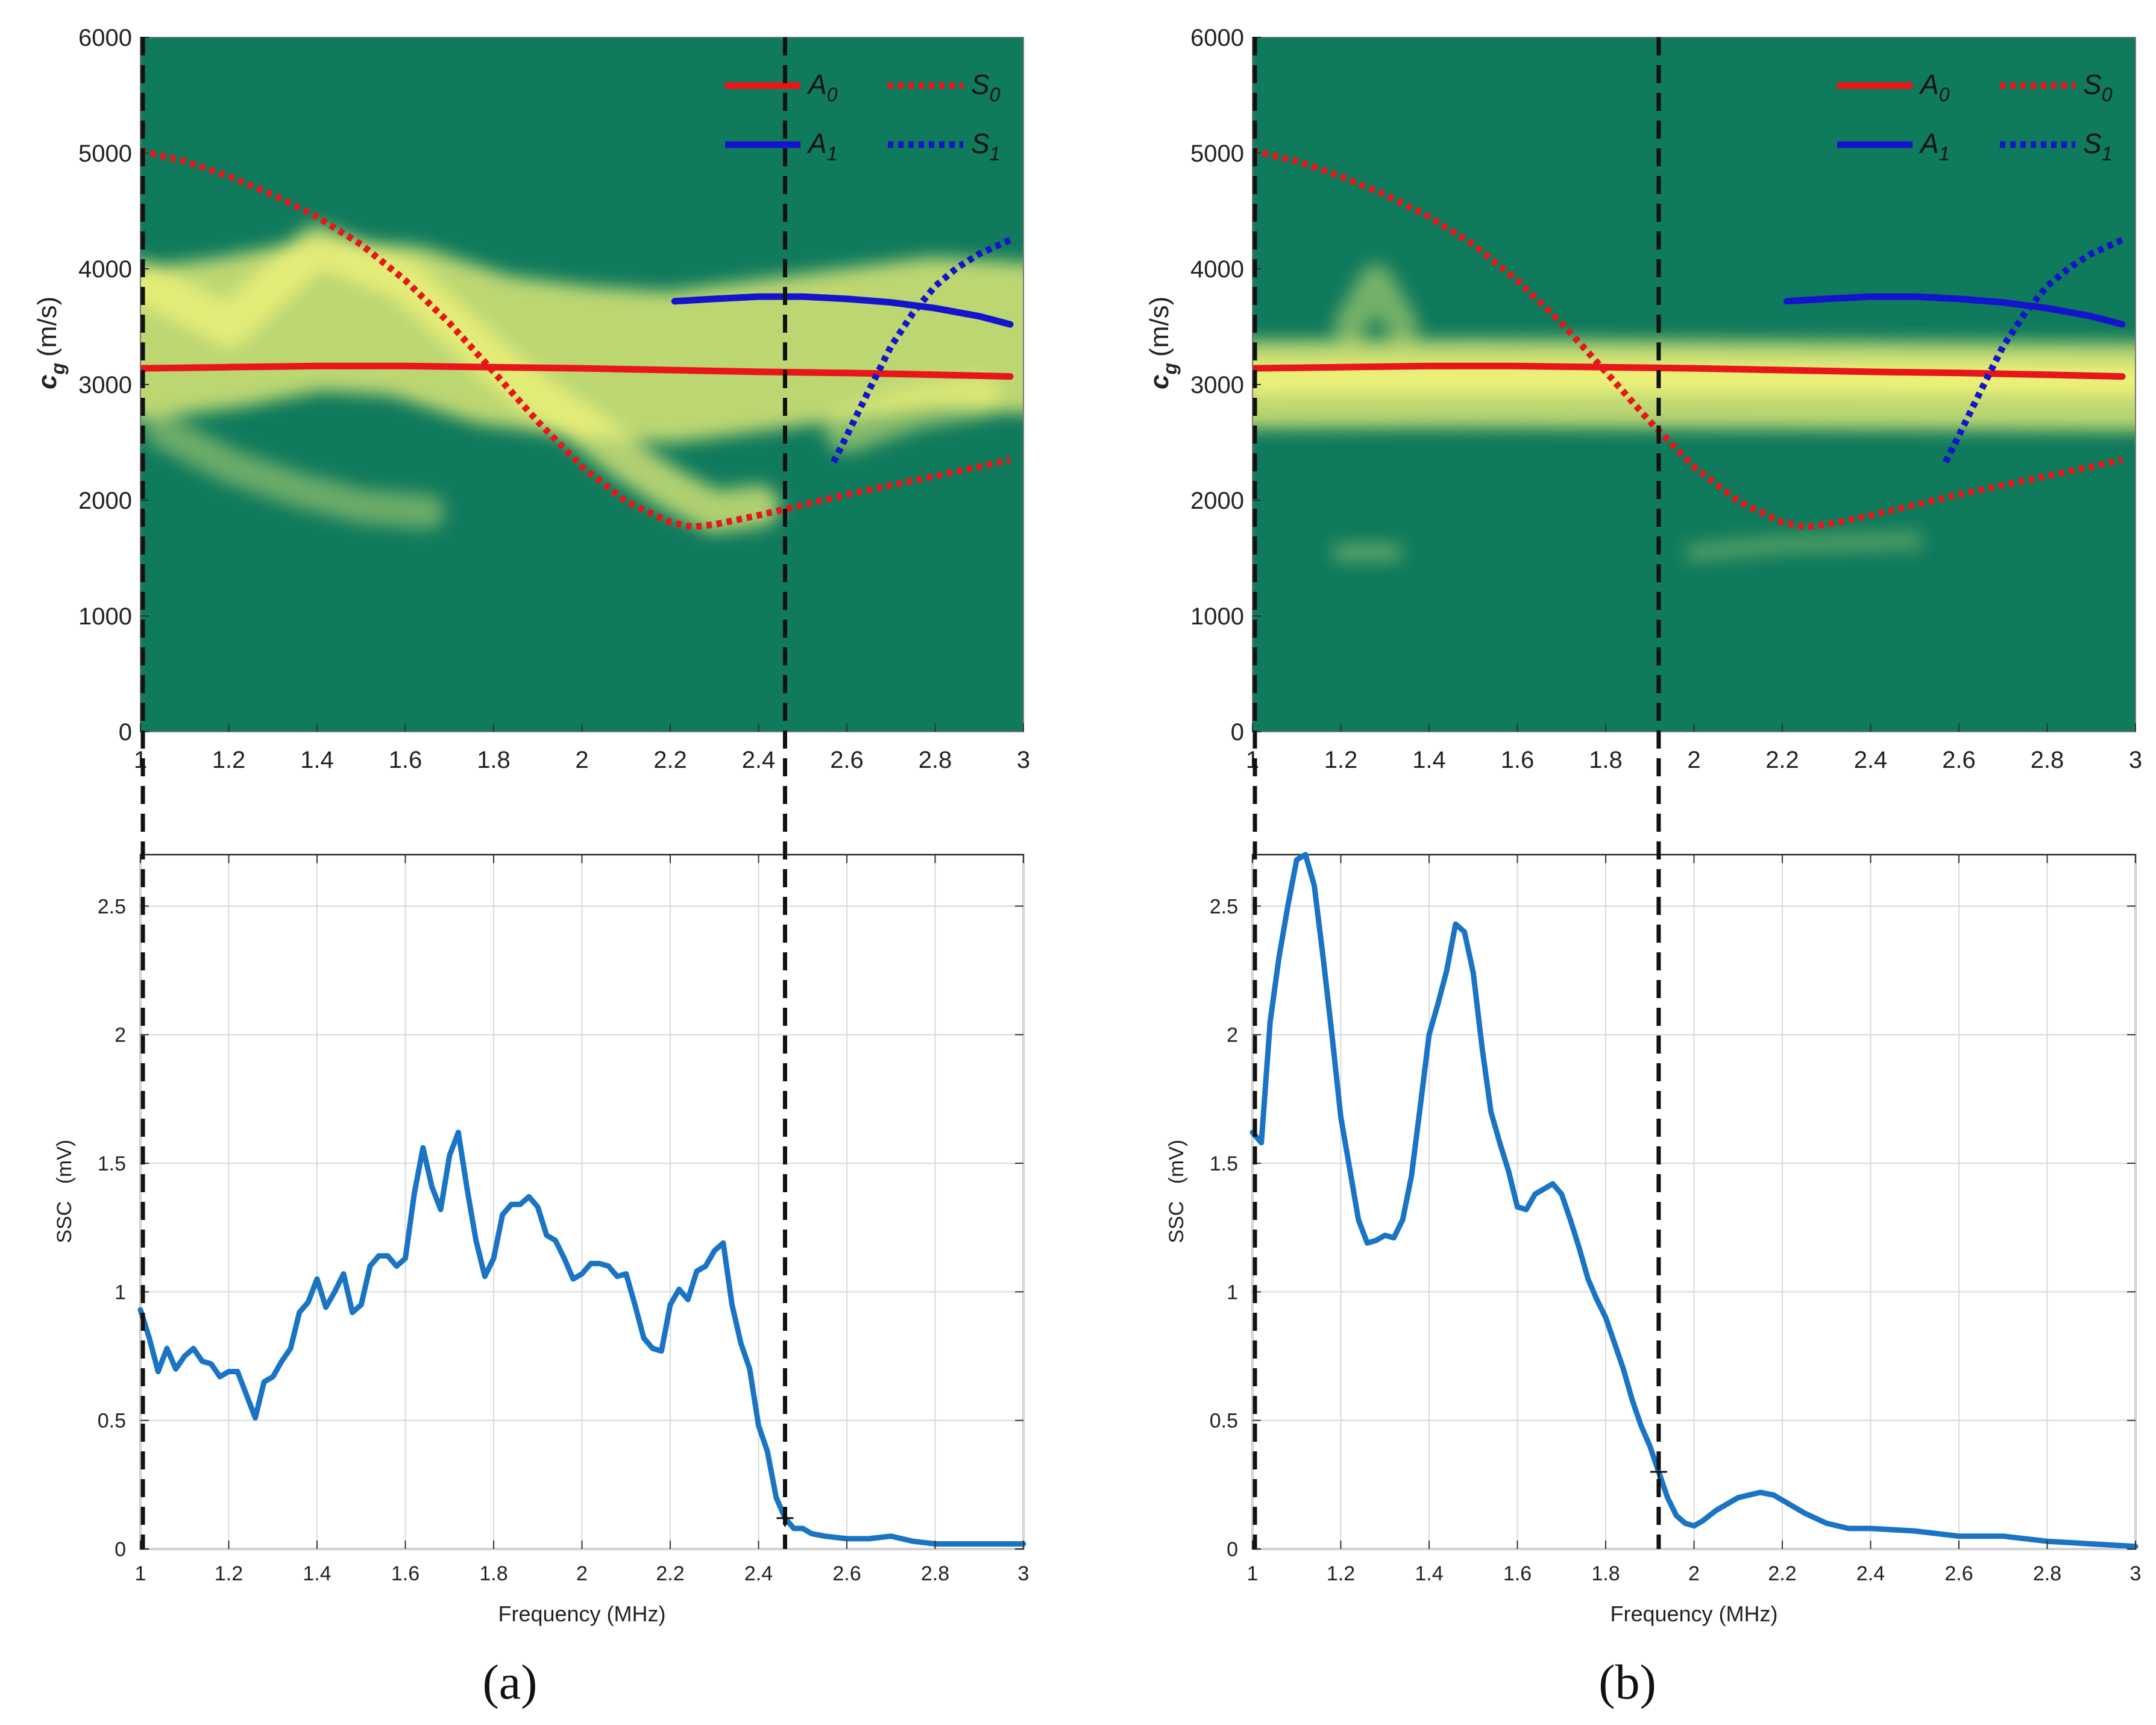 This screenshot has height=1725, width=2156. I want to click on ytick-label-4000: 4000, so click(105, 269).